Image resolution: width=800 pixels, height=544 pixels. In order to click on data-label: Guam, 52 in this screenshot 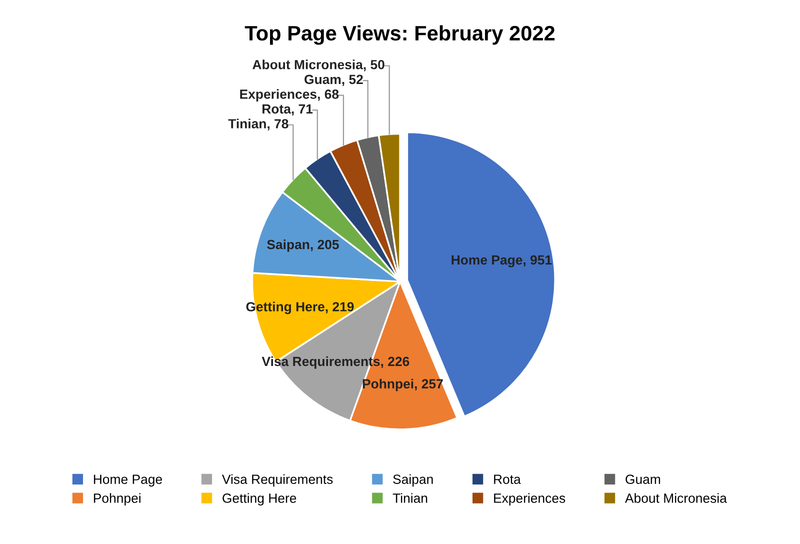, I will do `click(333, 80)`.